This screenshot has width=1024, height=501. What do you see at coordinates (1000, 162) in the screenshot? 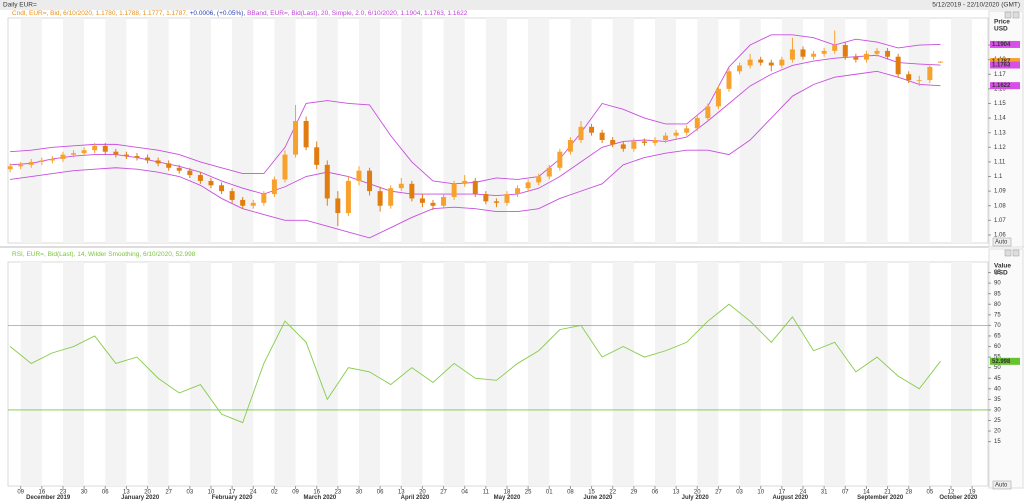
I see `y-tick-label: 1.11` at bounding box center [1000, 162].